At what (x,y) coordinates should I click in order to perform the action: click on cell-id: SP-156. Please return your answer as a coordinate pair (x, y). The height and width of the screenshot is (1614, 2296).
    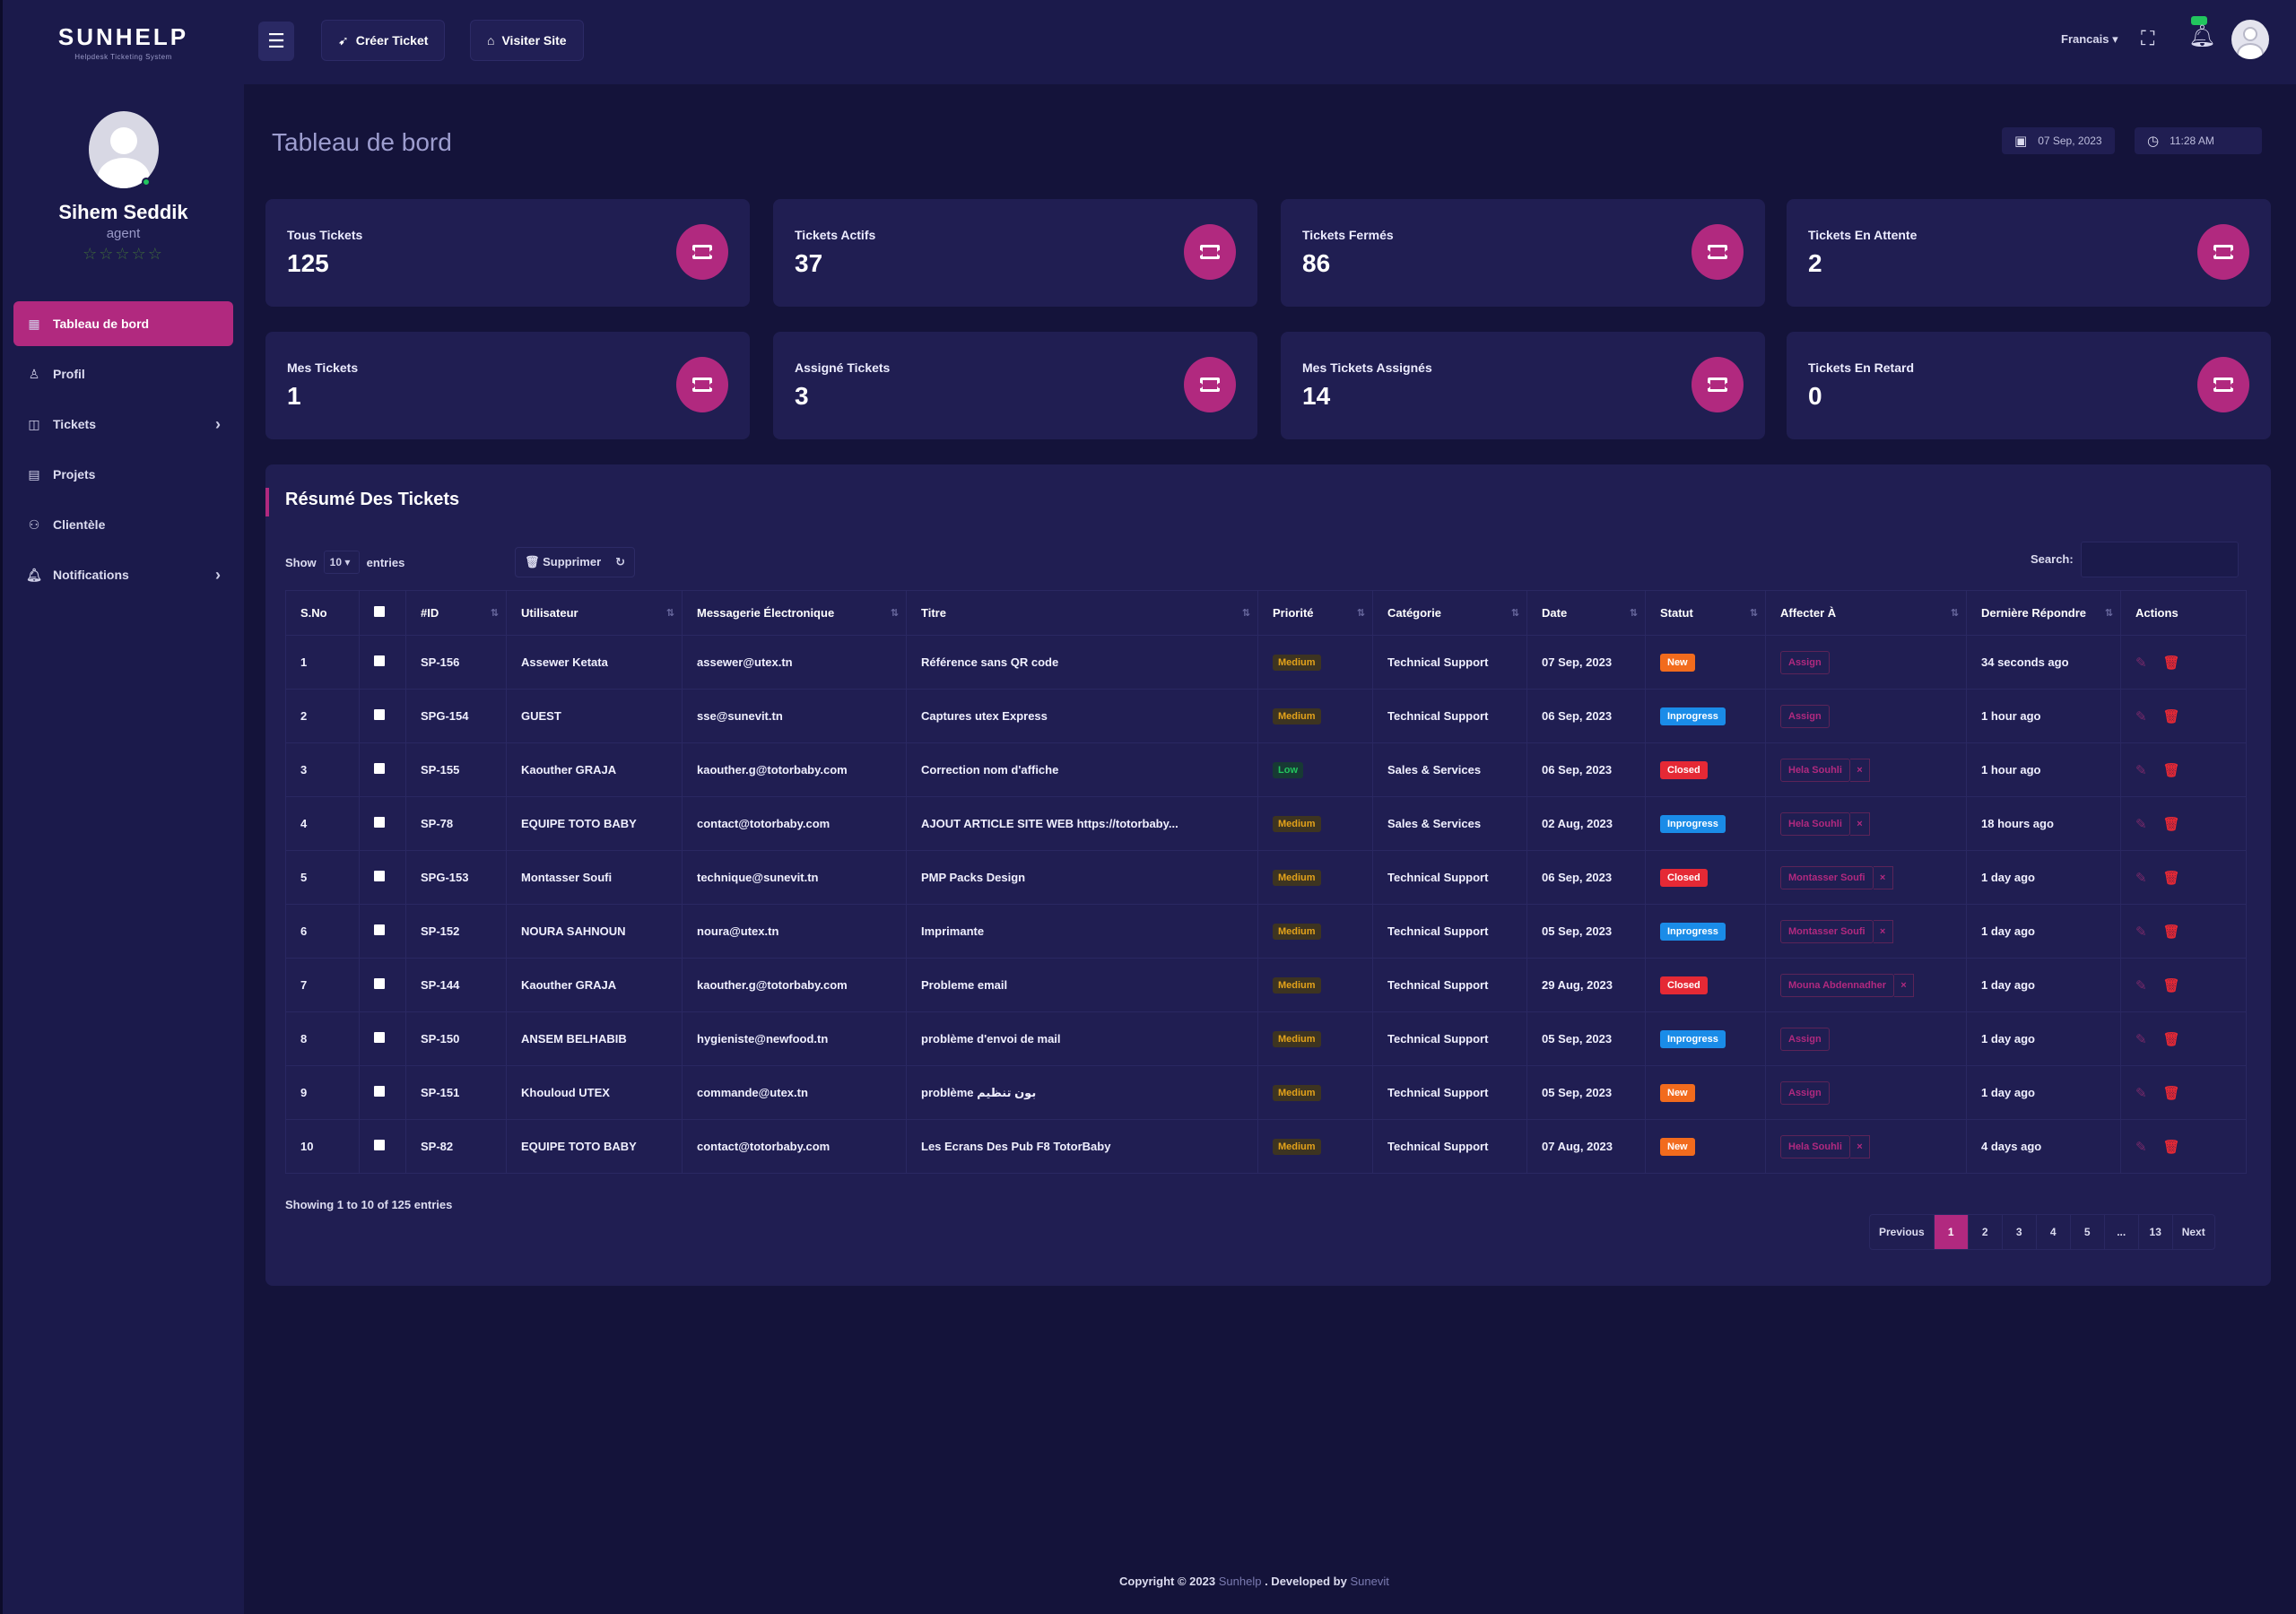
    Looking at the image, I should click on (456, 662).